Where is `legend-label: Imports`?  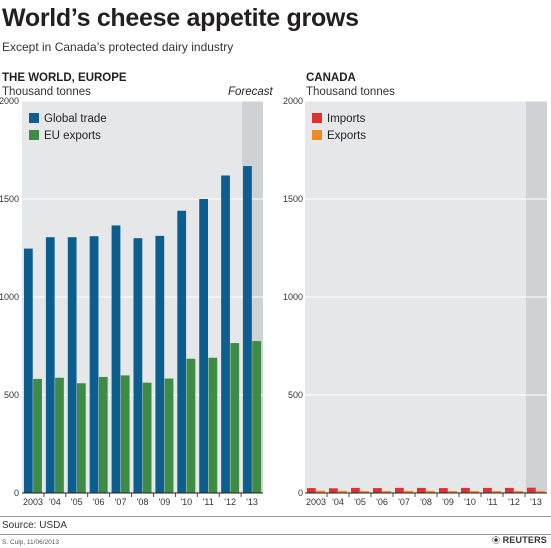
legend-label: Imports is located at coordinates (346, 119).